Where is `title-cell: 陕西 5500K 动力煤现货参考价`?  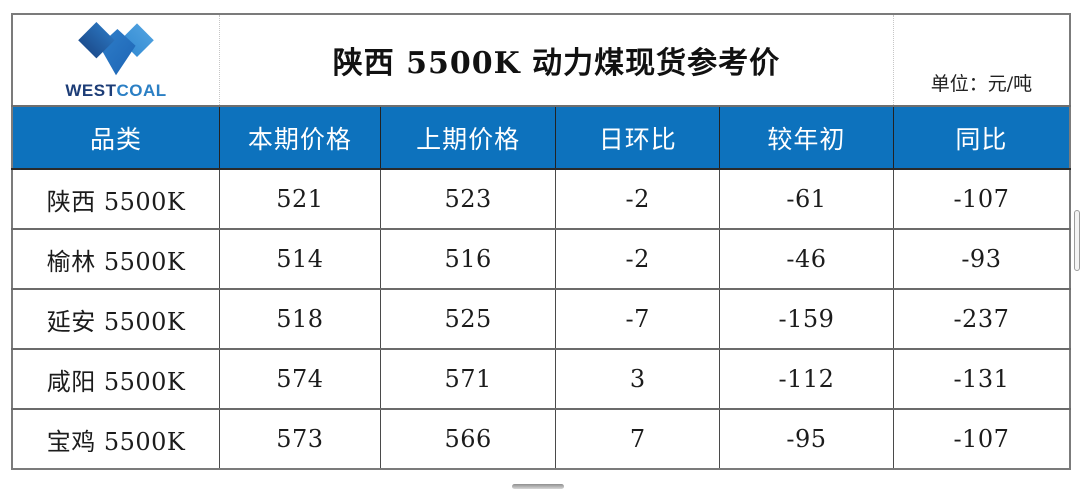
title-cell: 陕西 5500K 动力煤现货参考价 is located at coordinates (556, 60).